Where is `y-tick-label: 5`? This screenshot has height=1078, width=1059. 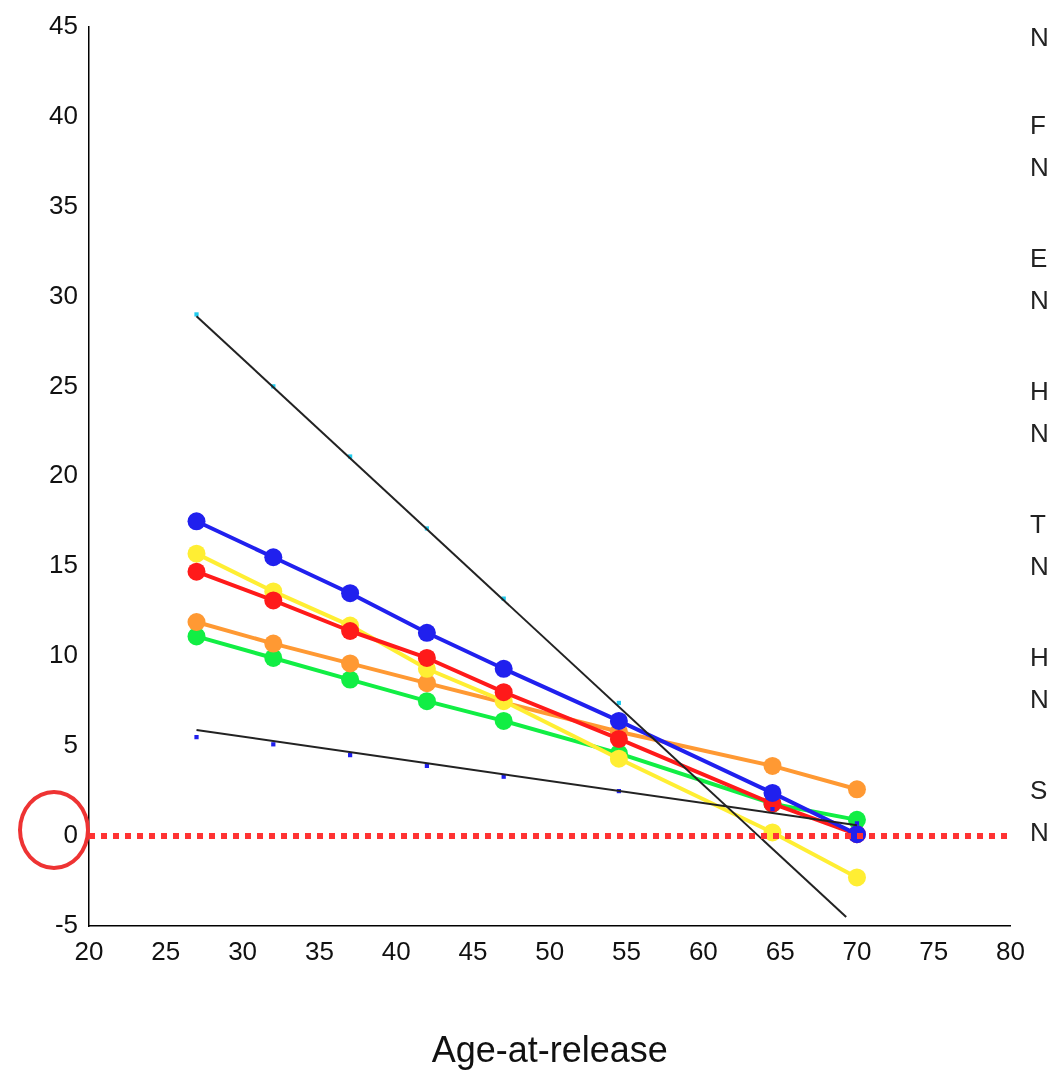
y-tick-label: 5 is located at coordinates (70, 744).